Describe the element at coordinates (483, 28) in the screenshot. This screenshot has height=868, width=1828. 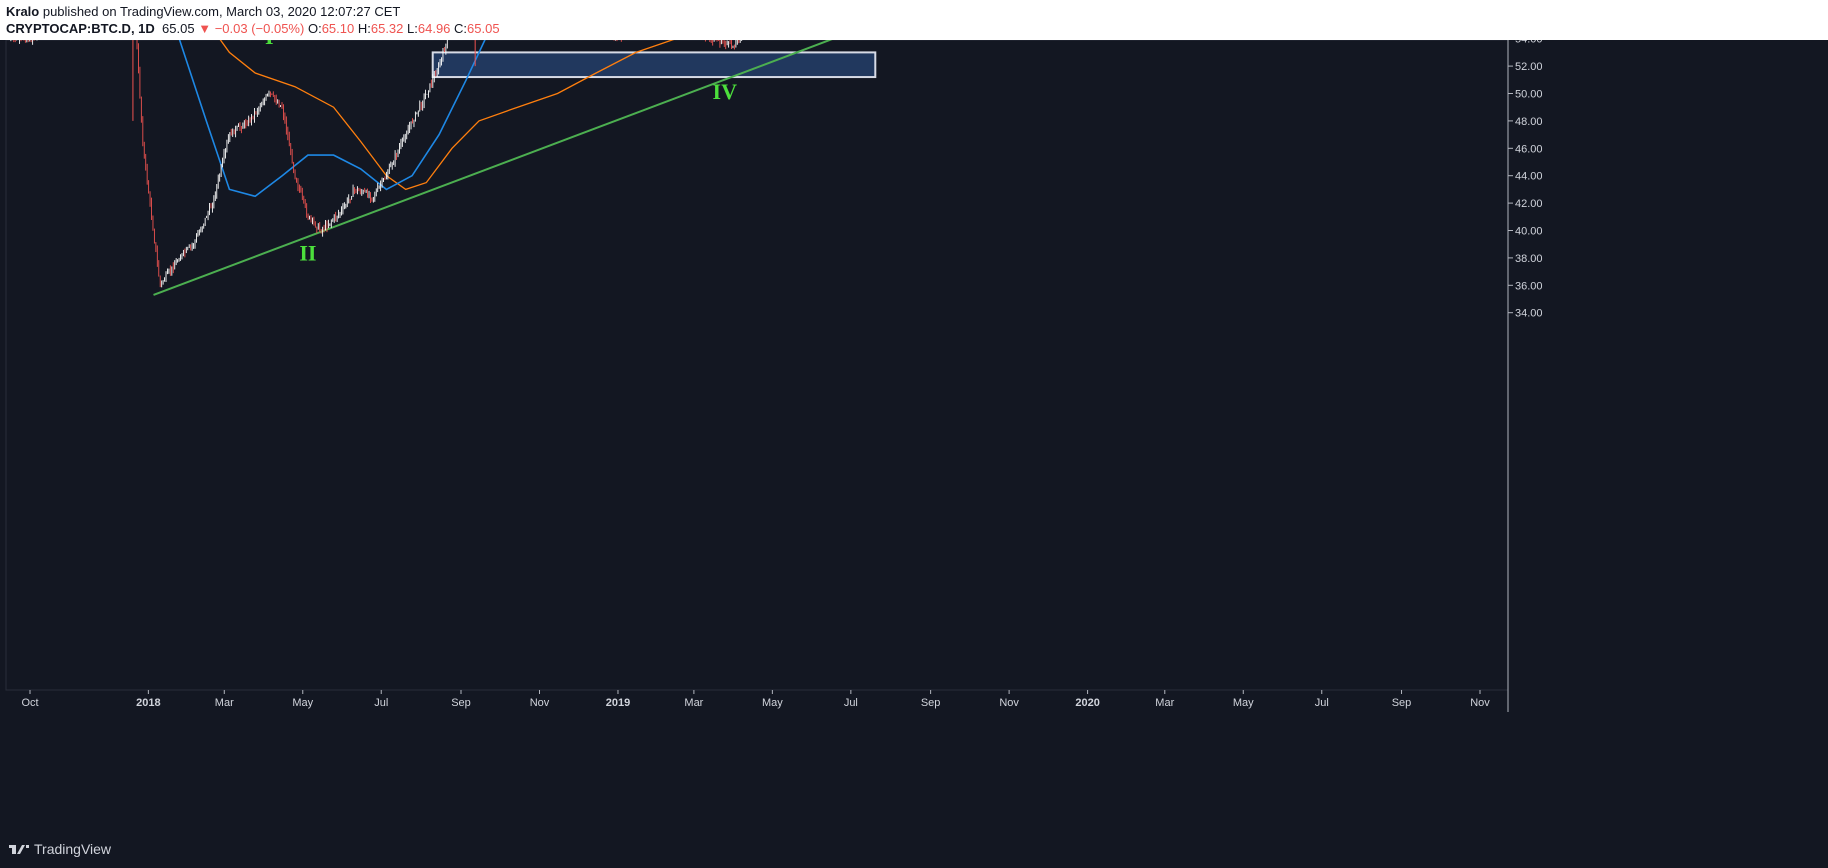
I see `close-value: 65.05` at that location.